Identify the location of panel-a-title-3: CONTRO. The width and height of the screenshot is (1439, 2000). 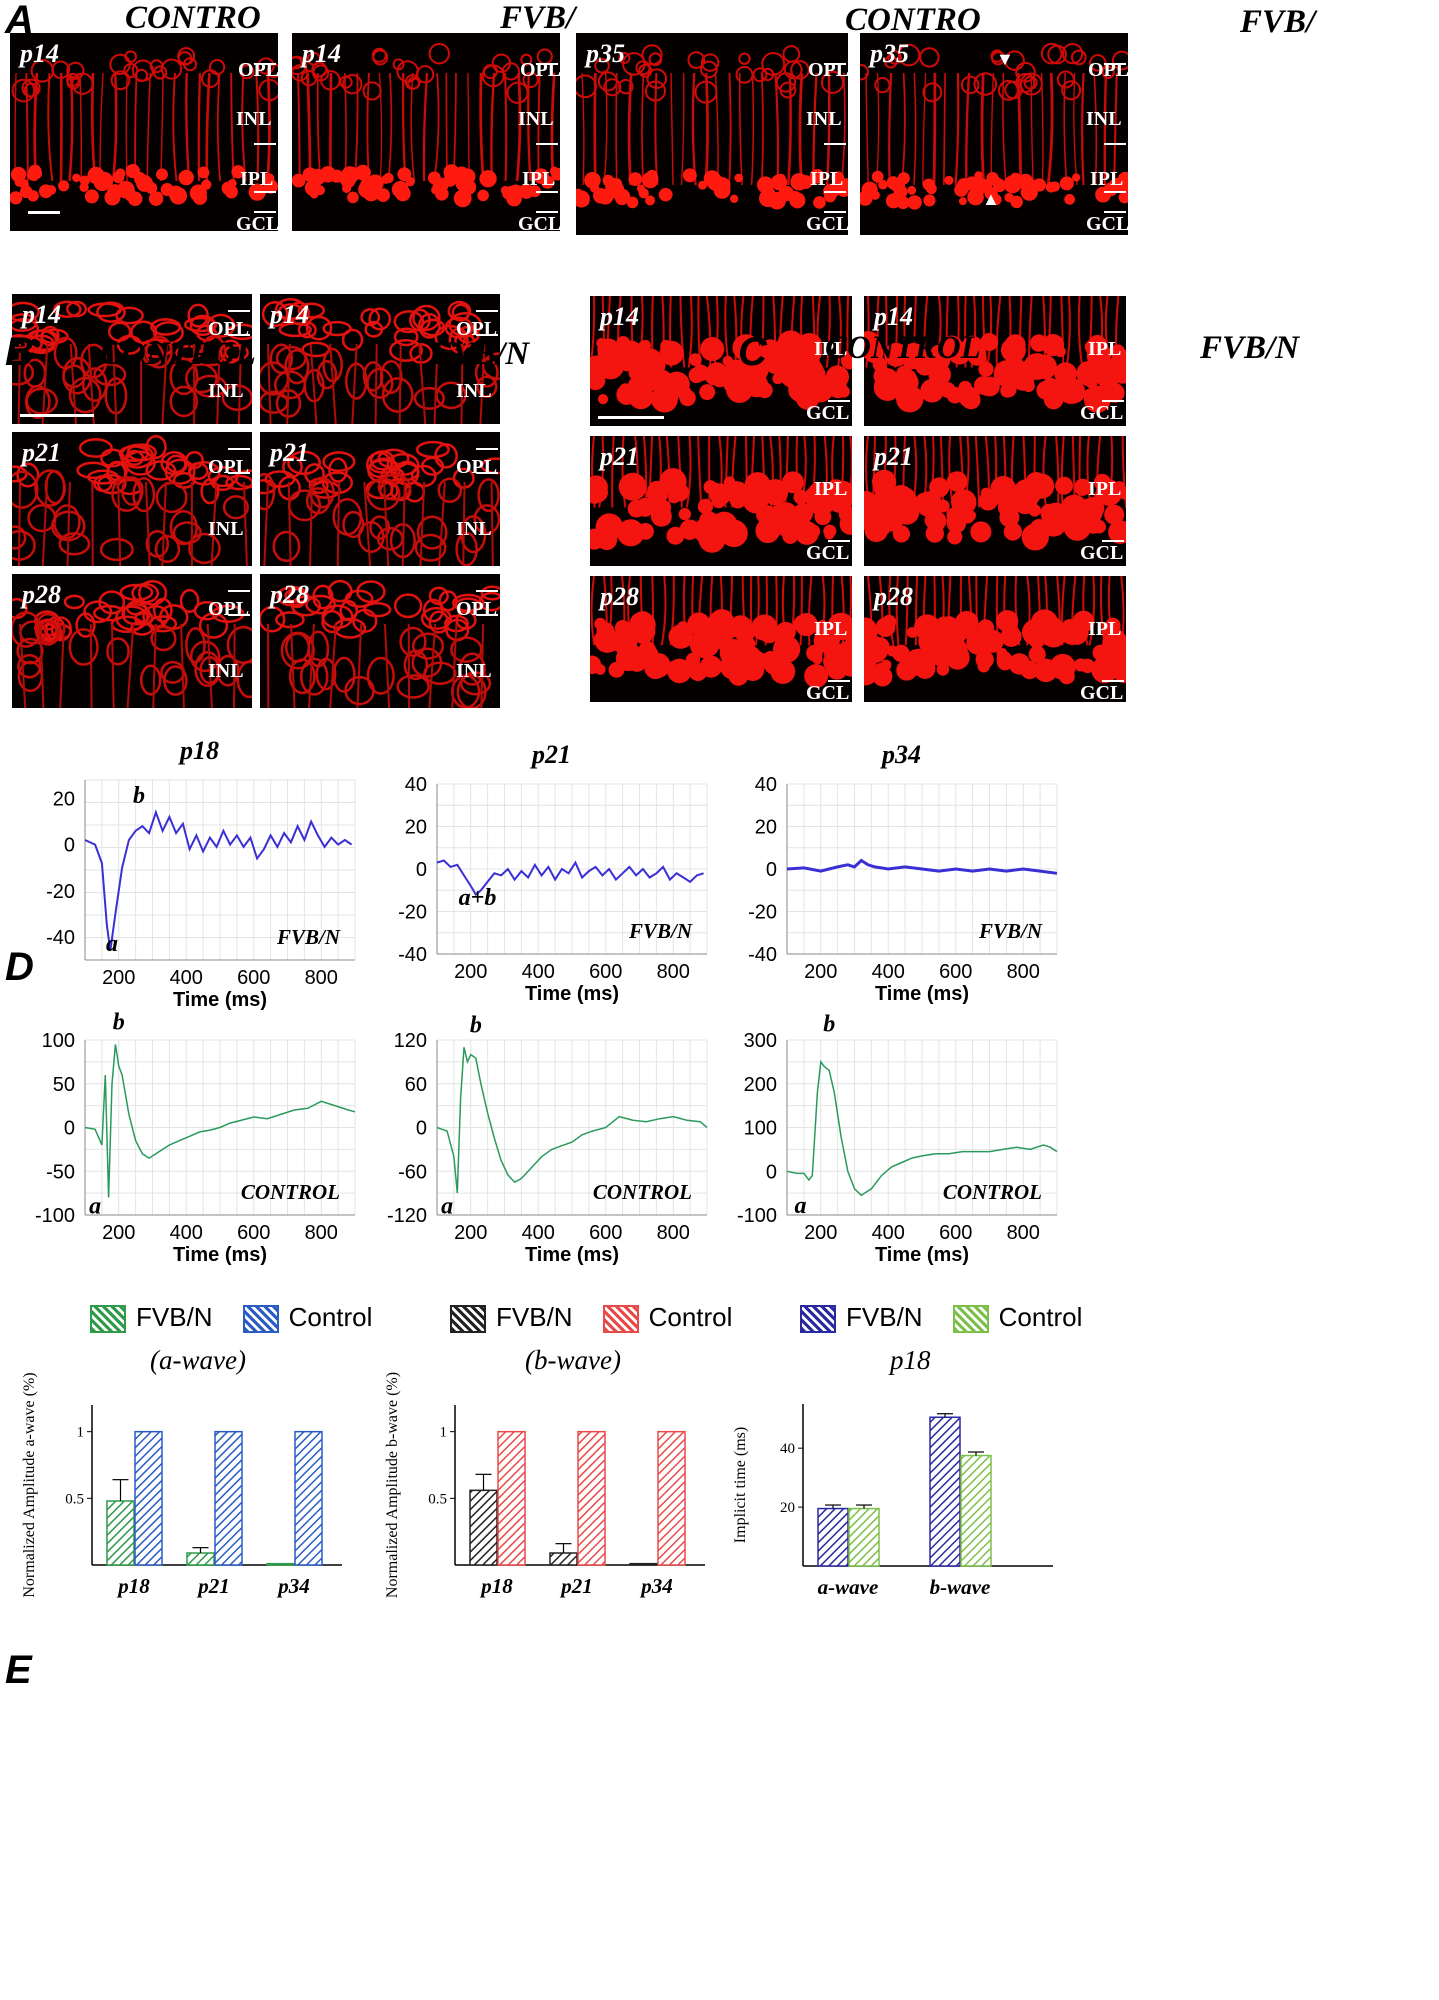
(913, 20).